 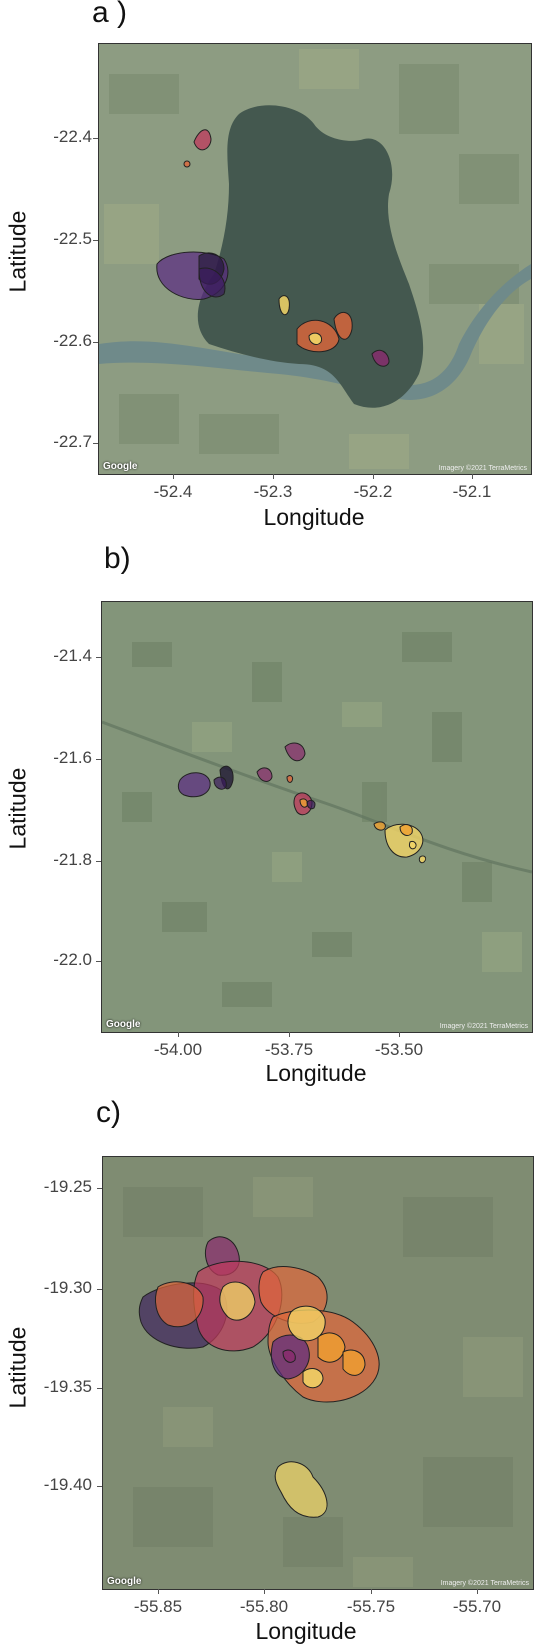 What do you see at coordinates (67, 1484) in the screenshot?
I see `y-tick: -19.40` at bounding box center [67, 1484].